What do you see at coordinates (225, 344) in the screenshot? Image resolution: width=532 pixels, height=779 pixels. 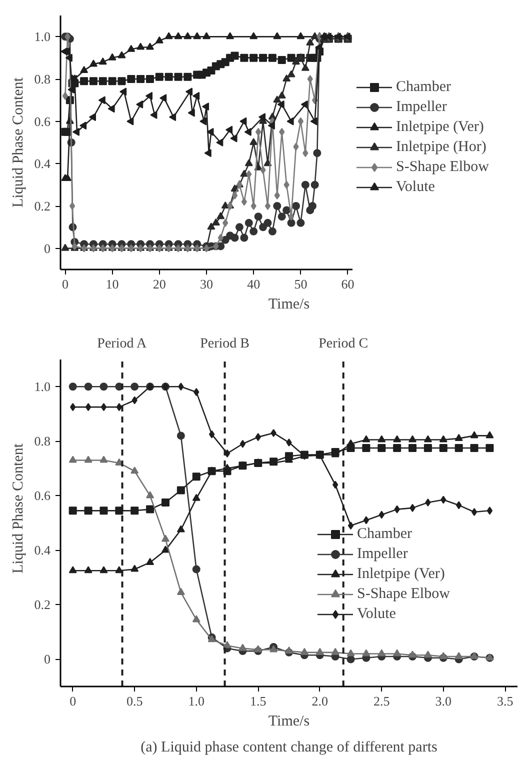 I see `ref-line-label: Period B` at bounding box center [225, 344].